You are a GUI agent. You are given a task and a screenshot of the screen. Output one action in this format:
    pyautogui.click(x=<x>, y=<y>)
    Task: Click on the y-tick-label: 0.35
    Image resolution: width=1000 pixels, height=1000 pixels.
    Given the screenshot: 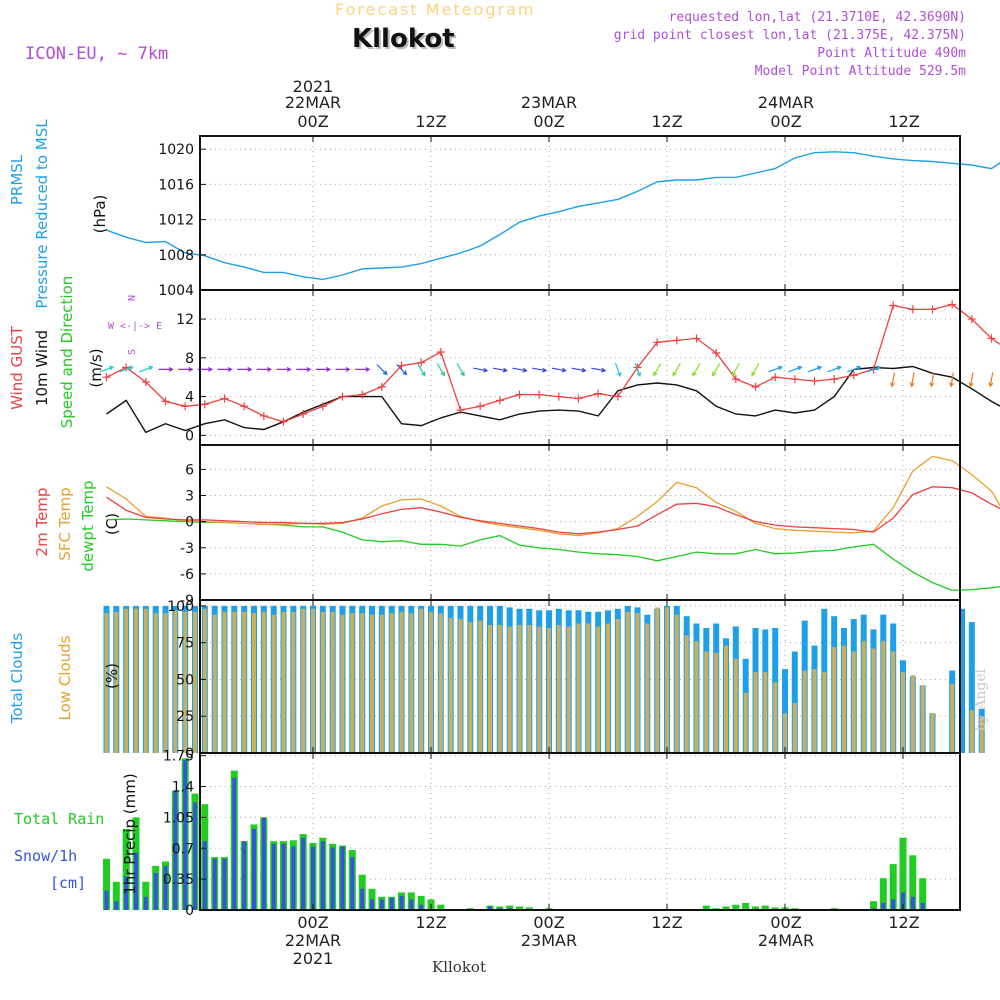 What is the action you would take?
    pyautogui.click(x=178, y=880)
    